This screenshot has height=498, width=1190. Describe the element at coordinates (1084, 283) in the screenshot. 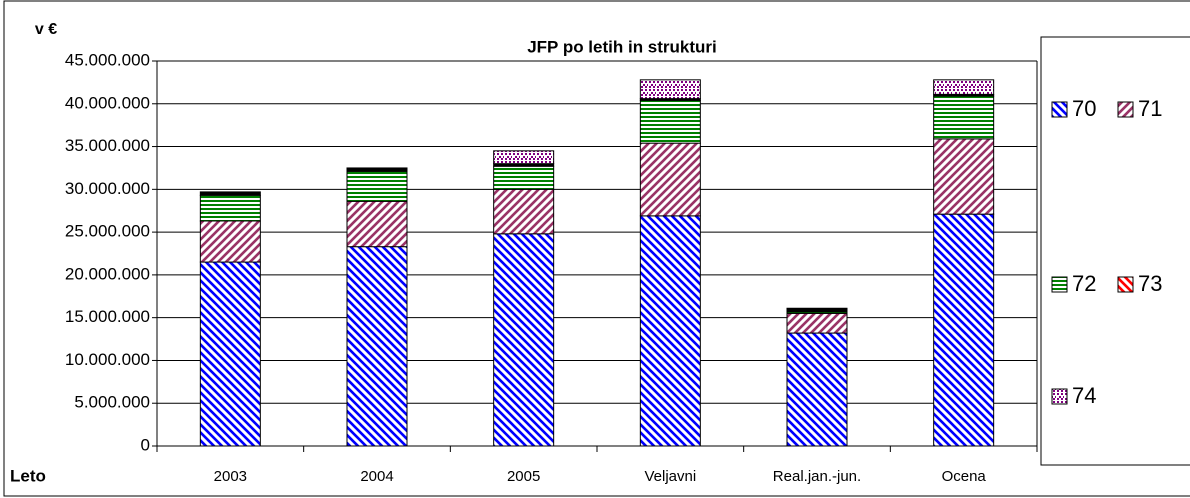

I see `legend-label: 72` at that location.